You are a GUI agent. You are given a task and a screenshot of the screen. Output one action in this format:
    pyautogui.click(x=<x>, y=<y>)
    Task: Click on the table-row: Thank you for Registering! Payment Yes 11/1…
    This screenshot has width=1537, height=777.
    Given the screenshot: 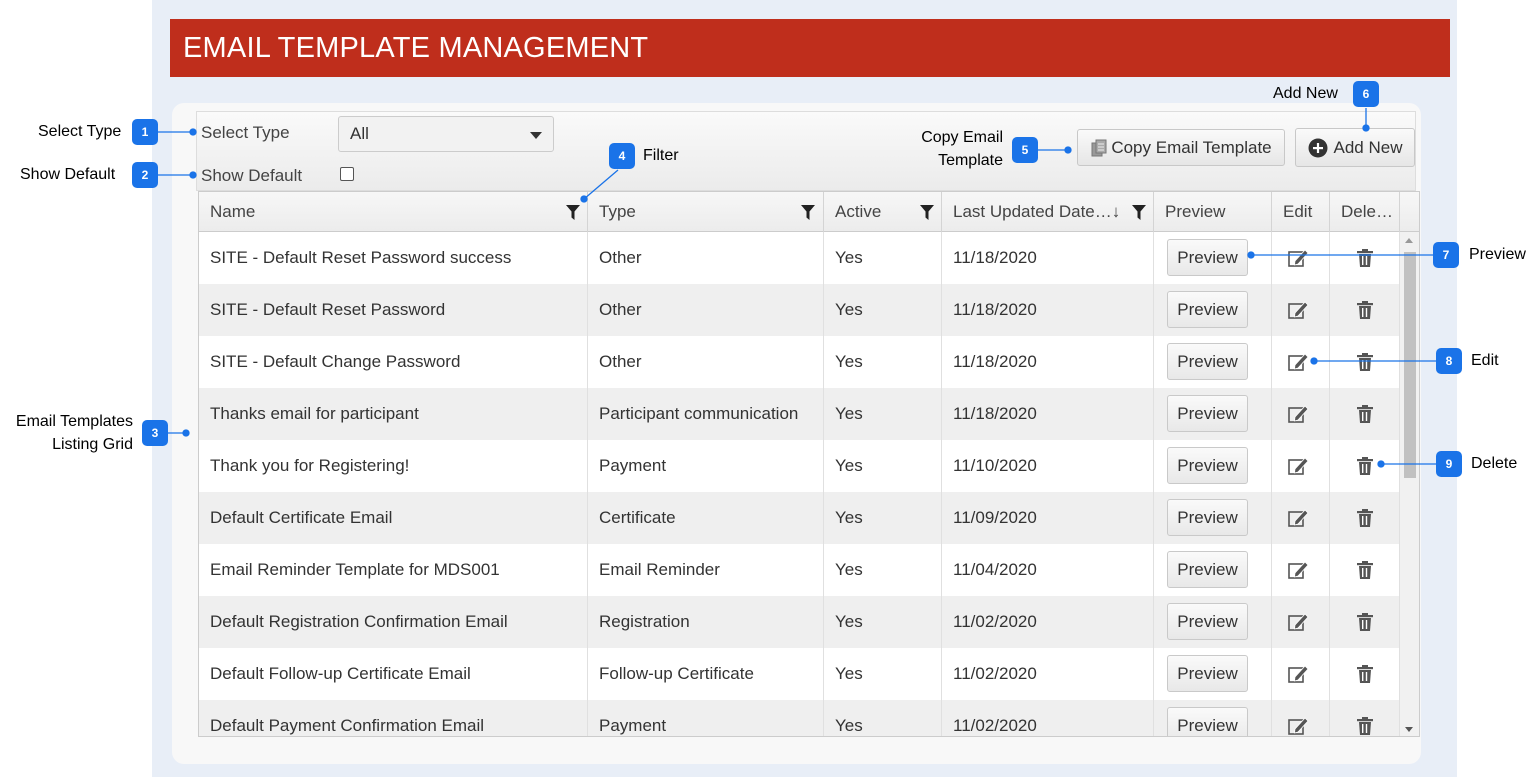 What is the action you would take?
    pyautogui.click(x=799, y=466)
    